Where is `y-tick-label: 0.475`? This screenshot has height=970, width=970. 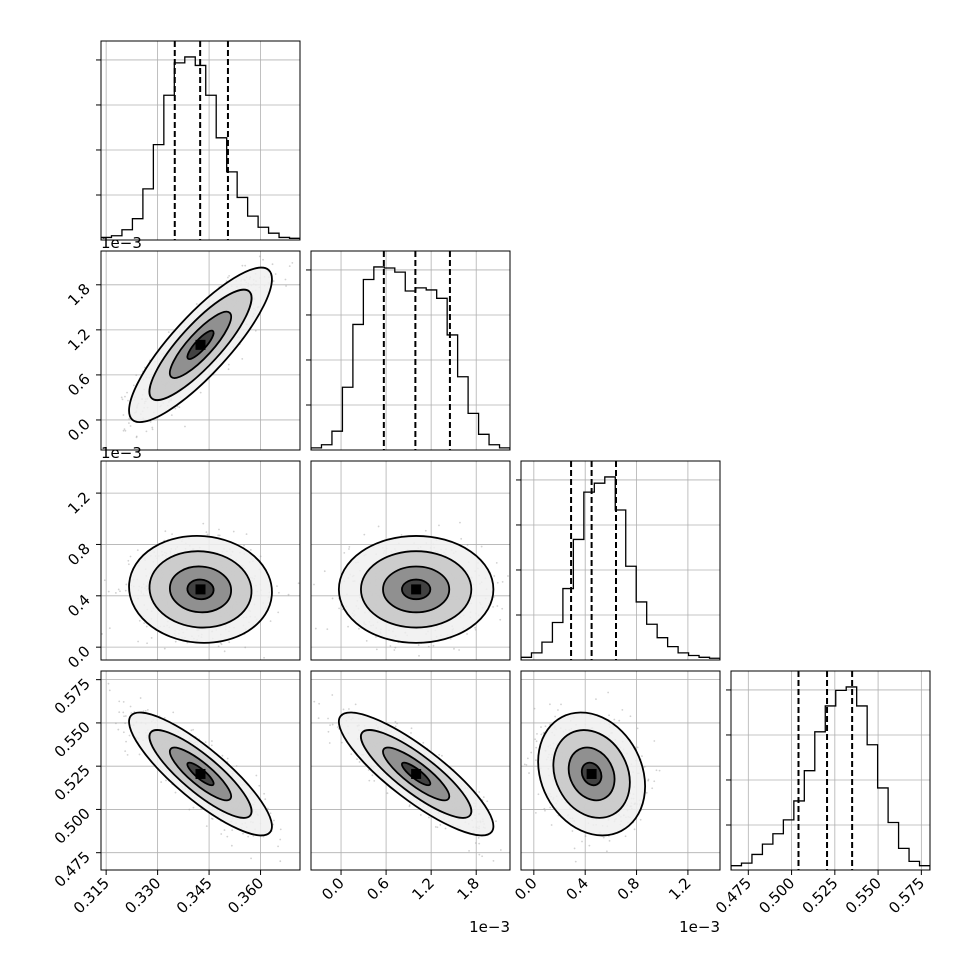
y-tick-label: 0.475 is located at coordinates (72, 869).